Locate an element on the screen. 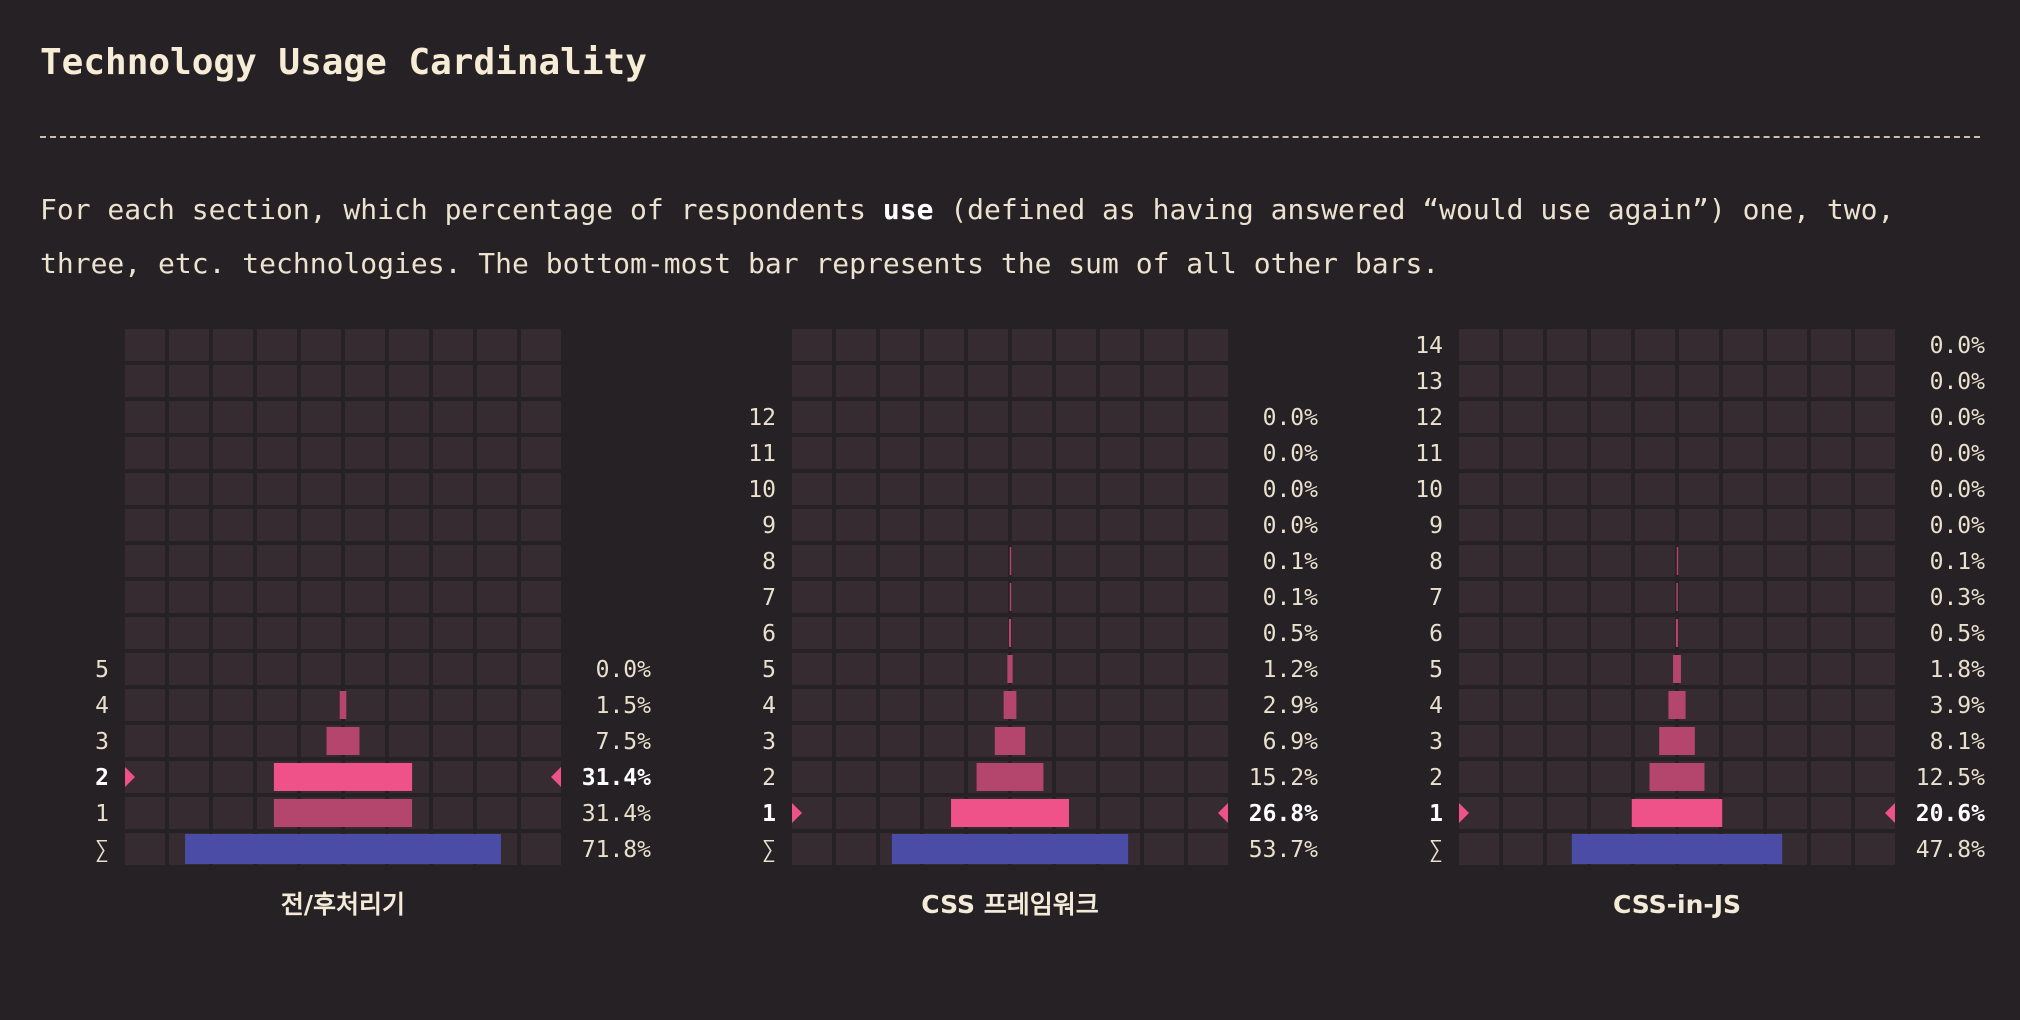  value-label: 20.6% is located at coordinates (1950, 814).